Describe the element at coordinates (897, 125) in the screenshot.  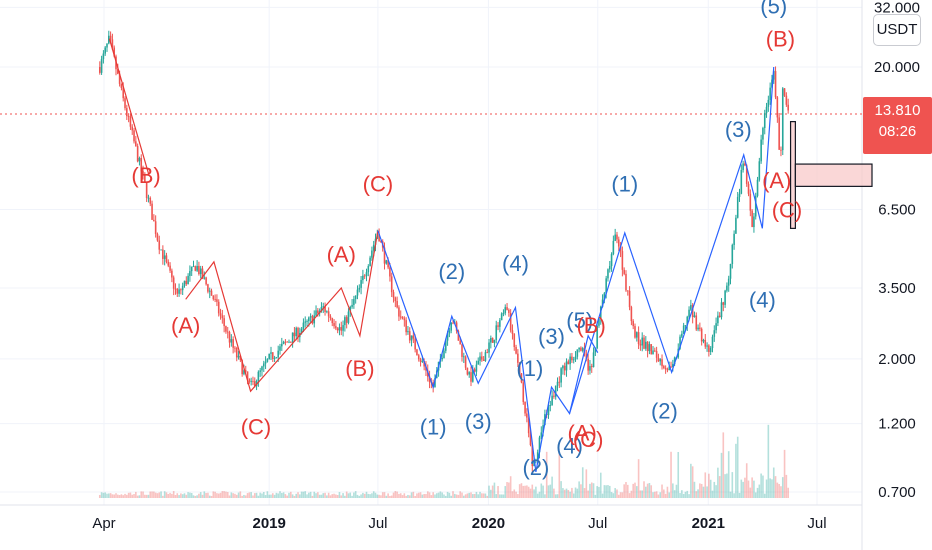
I see `current-price-tag: 13.810 08:26` at that location.